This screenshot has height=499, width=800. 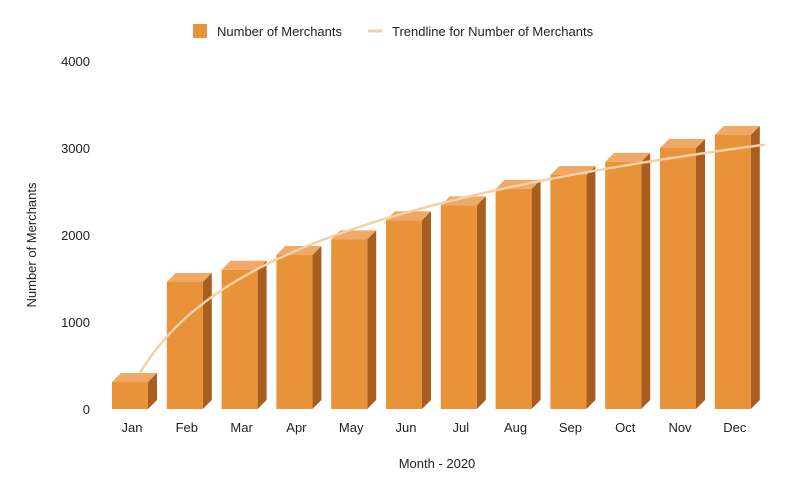 I want to click on x-tick-label: Apr, so click(x=296, y=427).